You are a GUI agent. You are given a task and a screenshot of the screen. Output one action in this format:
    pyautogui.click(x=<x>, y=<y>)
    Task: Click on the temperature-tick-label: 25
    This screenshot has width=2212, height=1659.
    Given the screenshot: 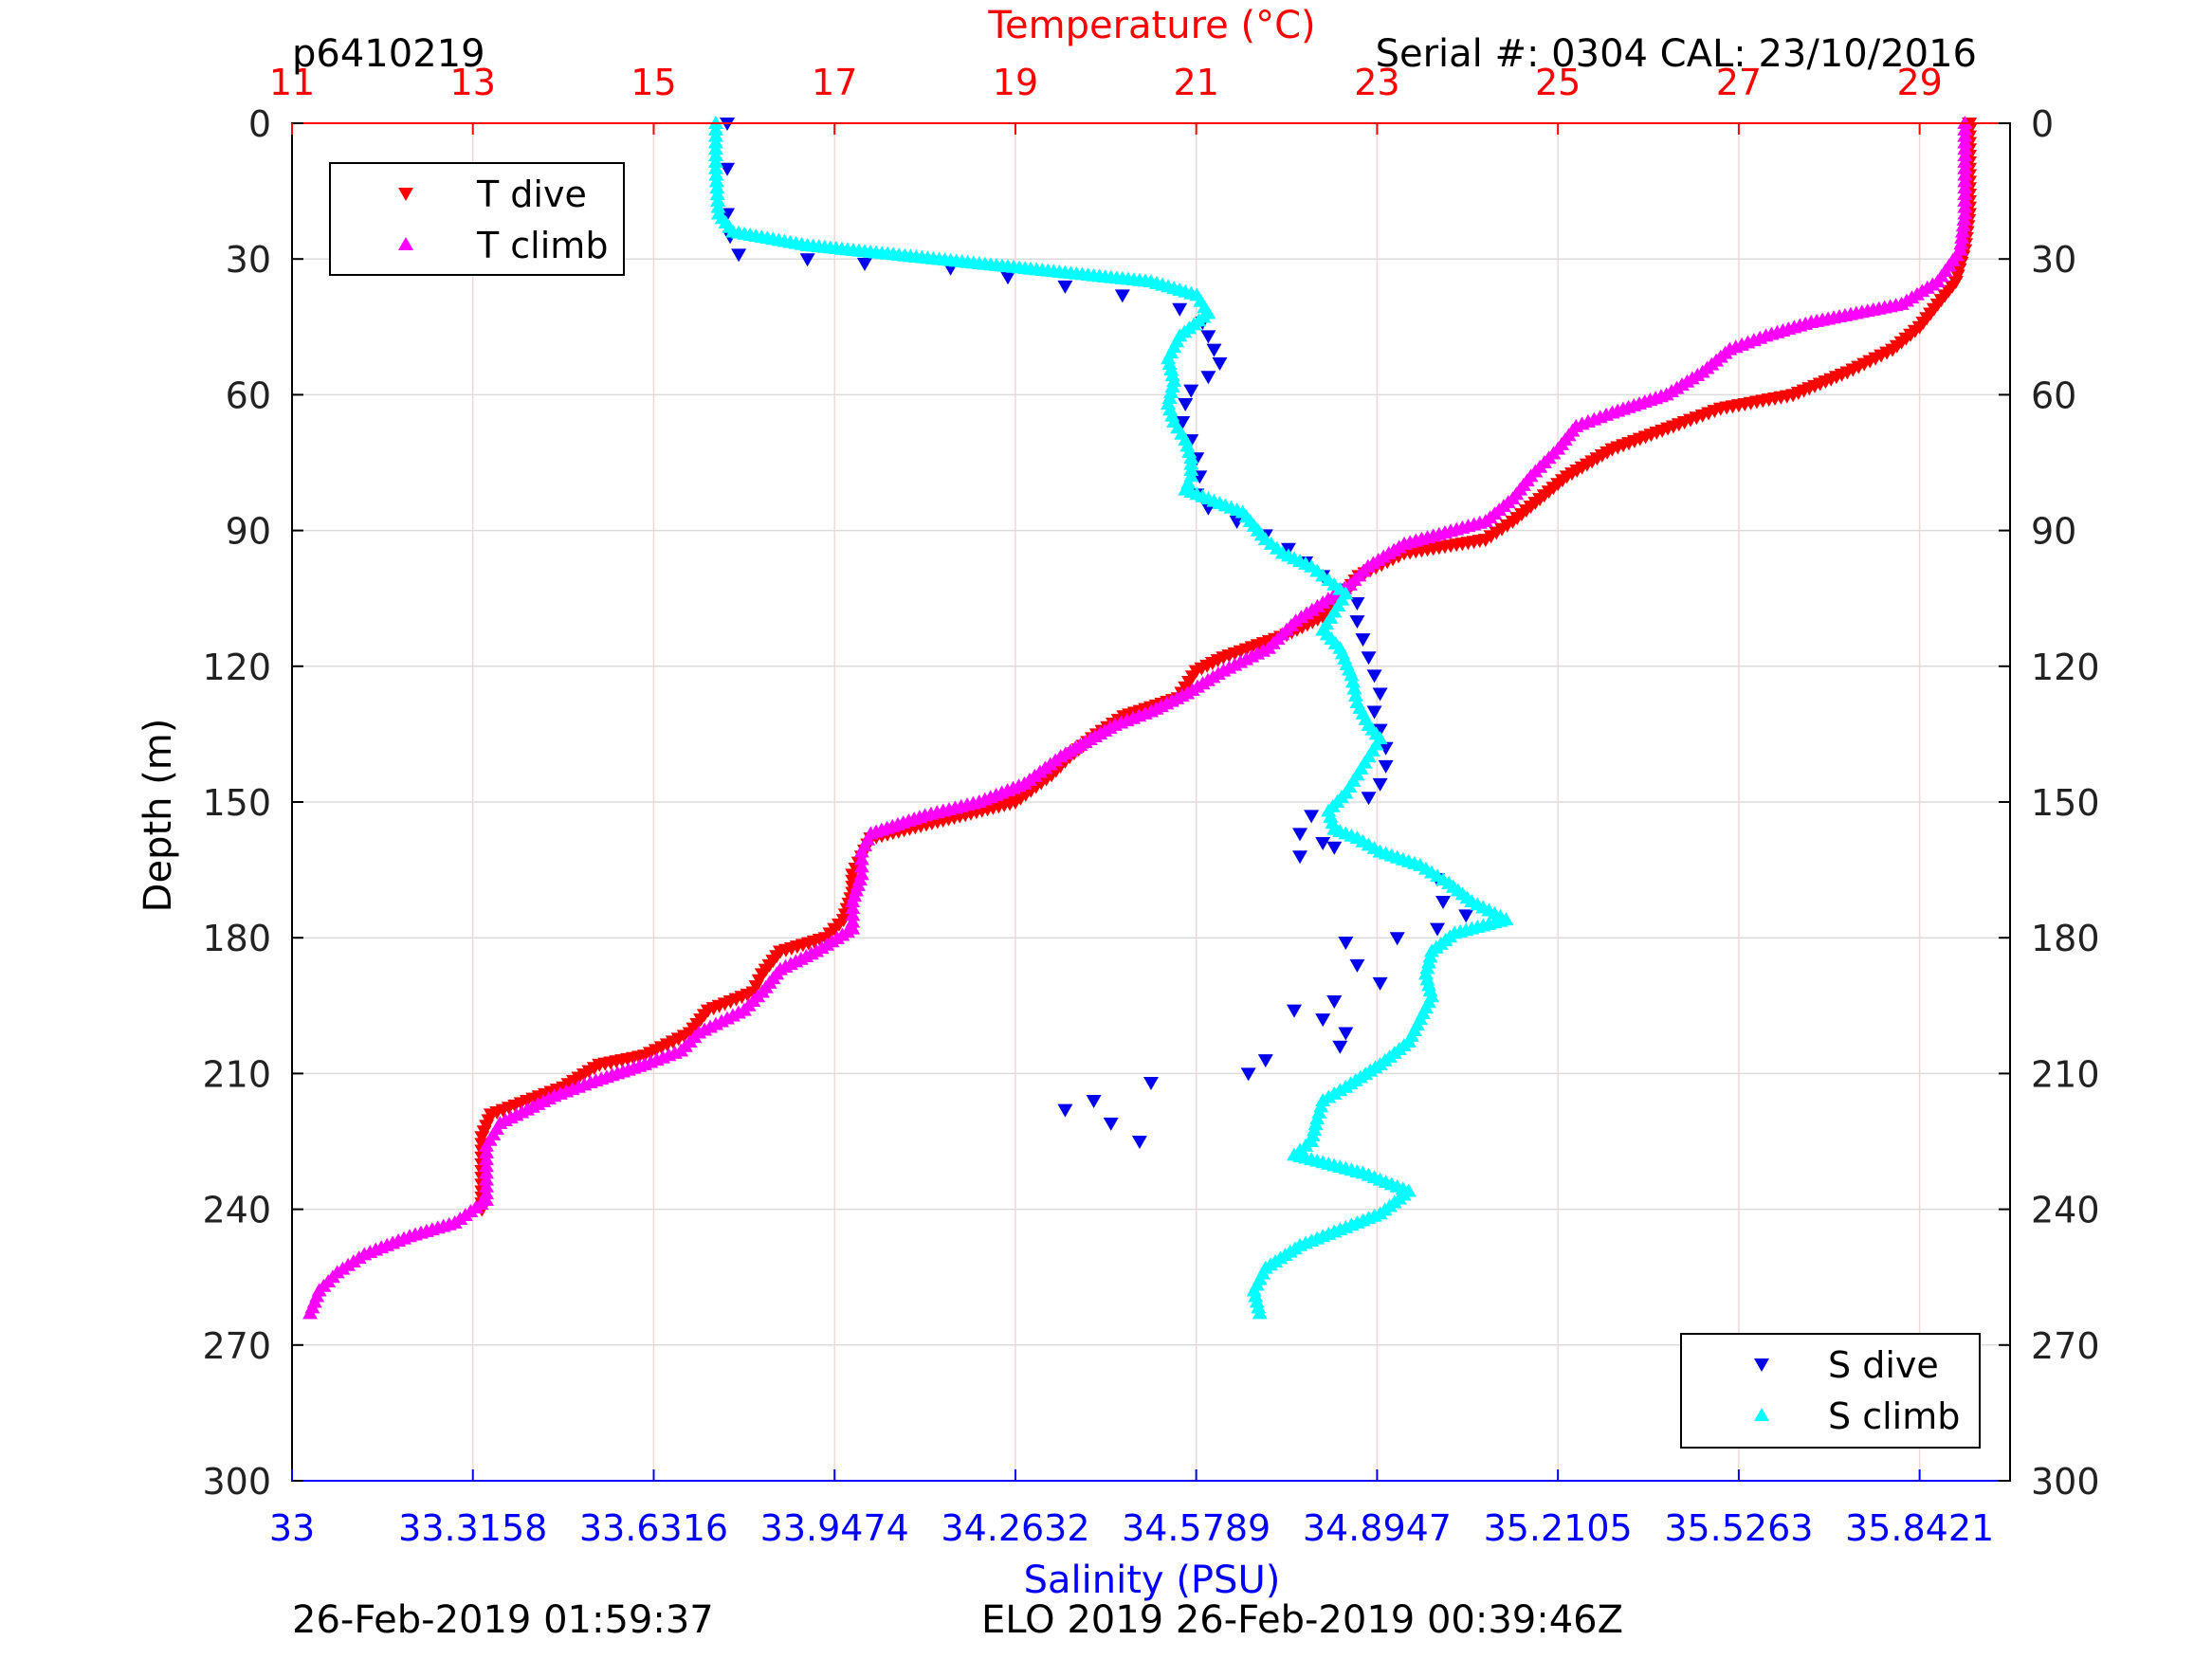 What is the action you would take?
    pyautogui.click(x=1558, y=82)
    